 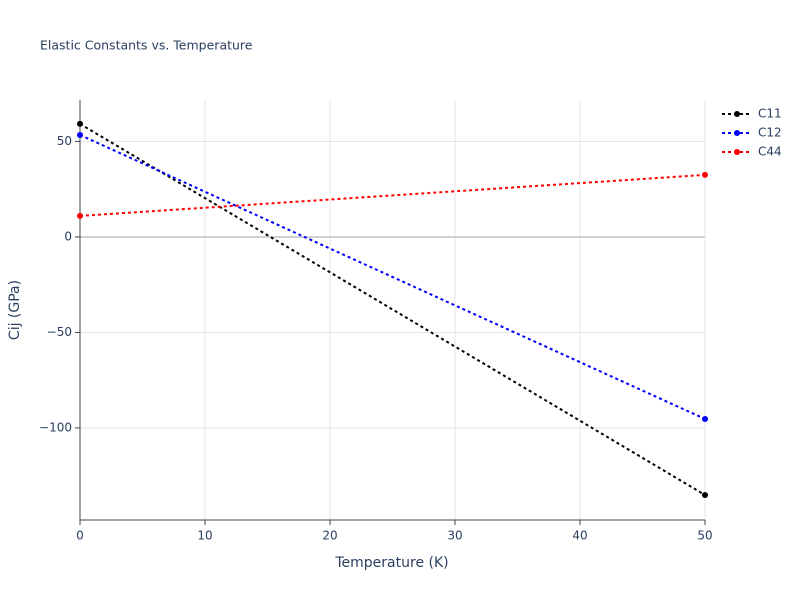 I want to click on y-tick-label: −50, so click(x=59, y=332).